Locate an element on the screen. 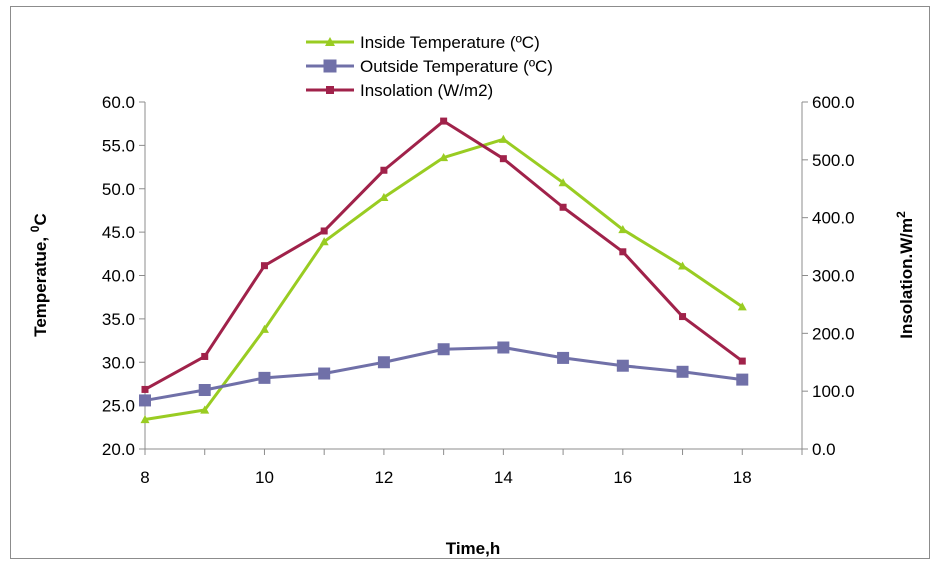  y2-tick-label: 400.0 is located at coordinates (833, 218).